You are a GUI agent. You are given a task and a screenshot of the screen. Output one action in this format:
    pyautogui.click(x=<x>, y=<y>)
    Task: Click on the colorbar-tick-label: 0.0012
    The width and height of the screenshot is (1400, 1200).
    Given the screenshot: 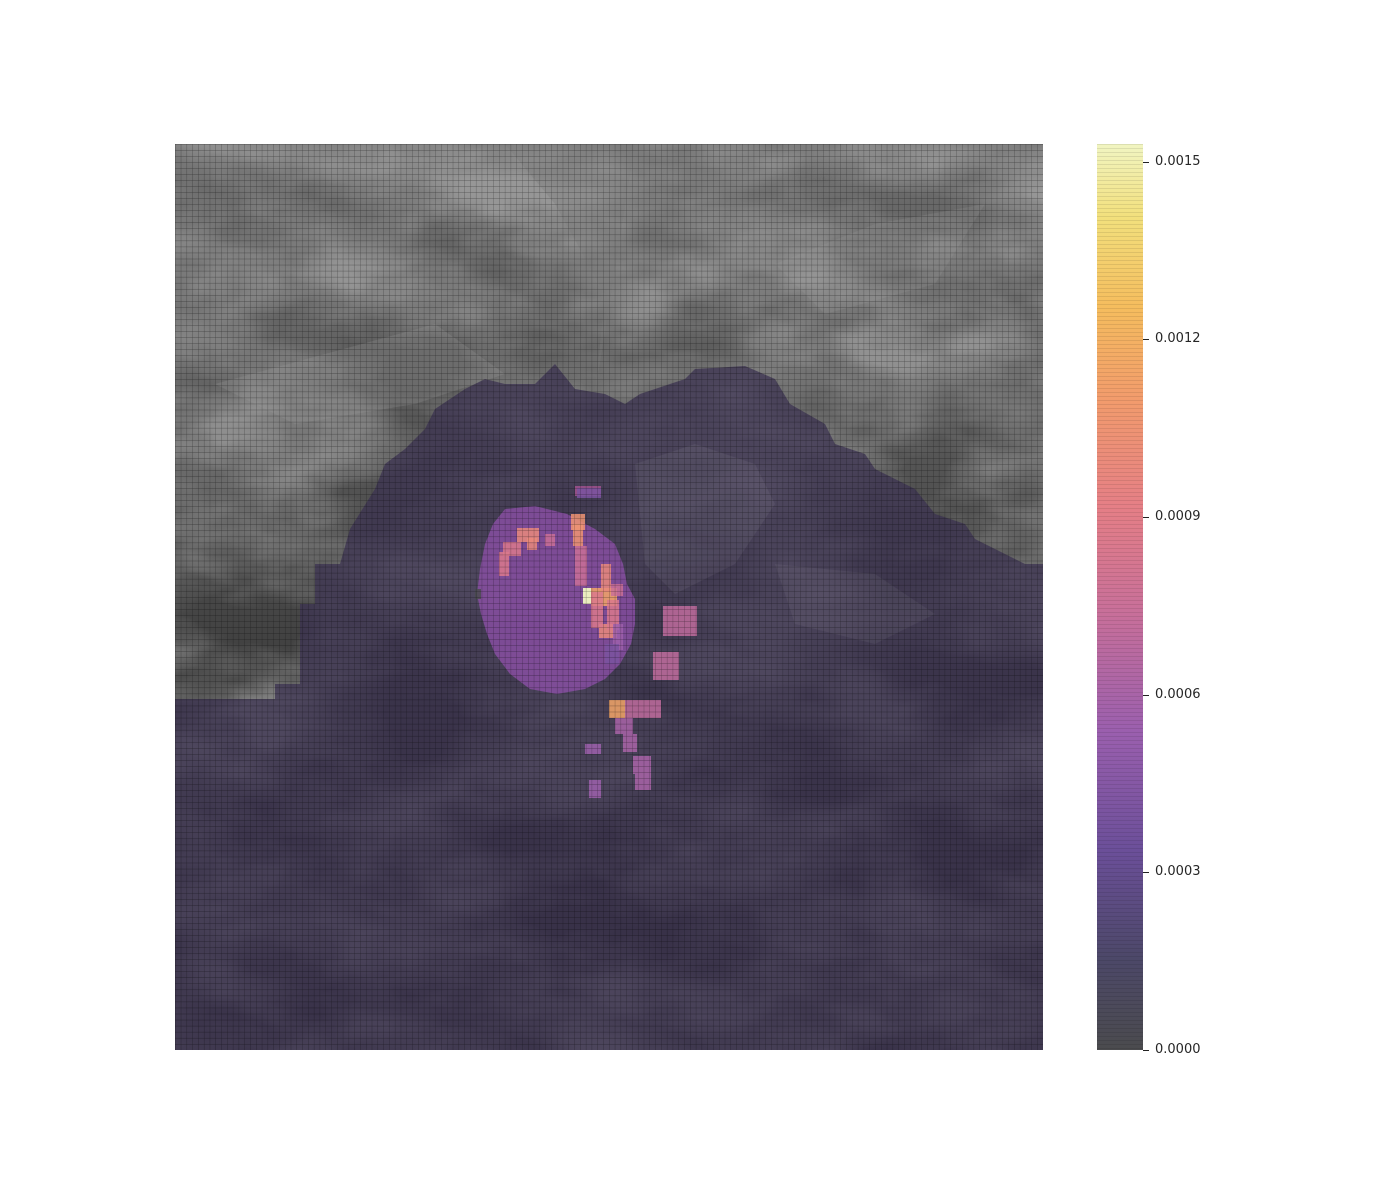 What is the action you would take?
    pyautogui.click(x=1178, y=339)
    